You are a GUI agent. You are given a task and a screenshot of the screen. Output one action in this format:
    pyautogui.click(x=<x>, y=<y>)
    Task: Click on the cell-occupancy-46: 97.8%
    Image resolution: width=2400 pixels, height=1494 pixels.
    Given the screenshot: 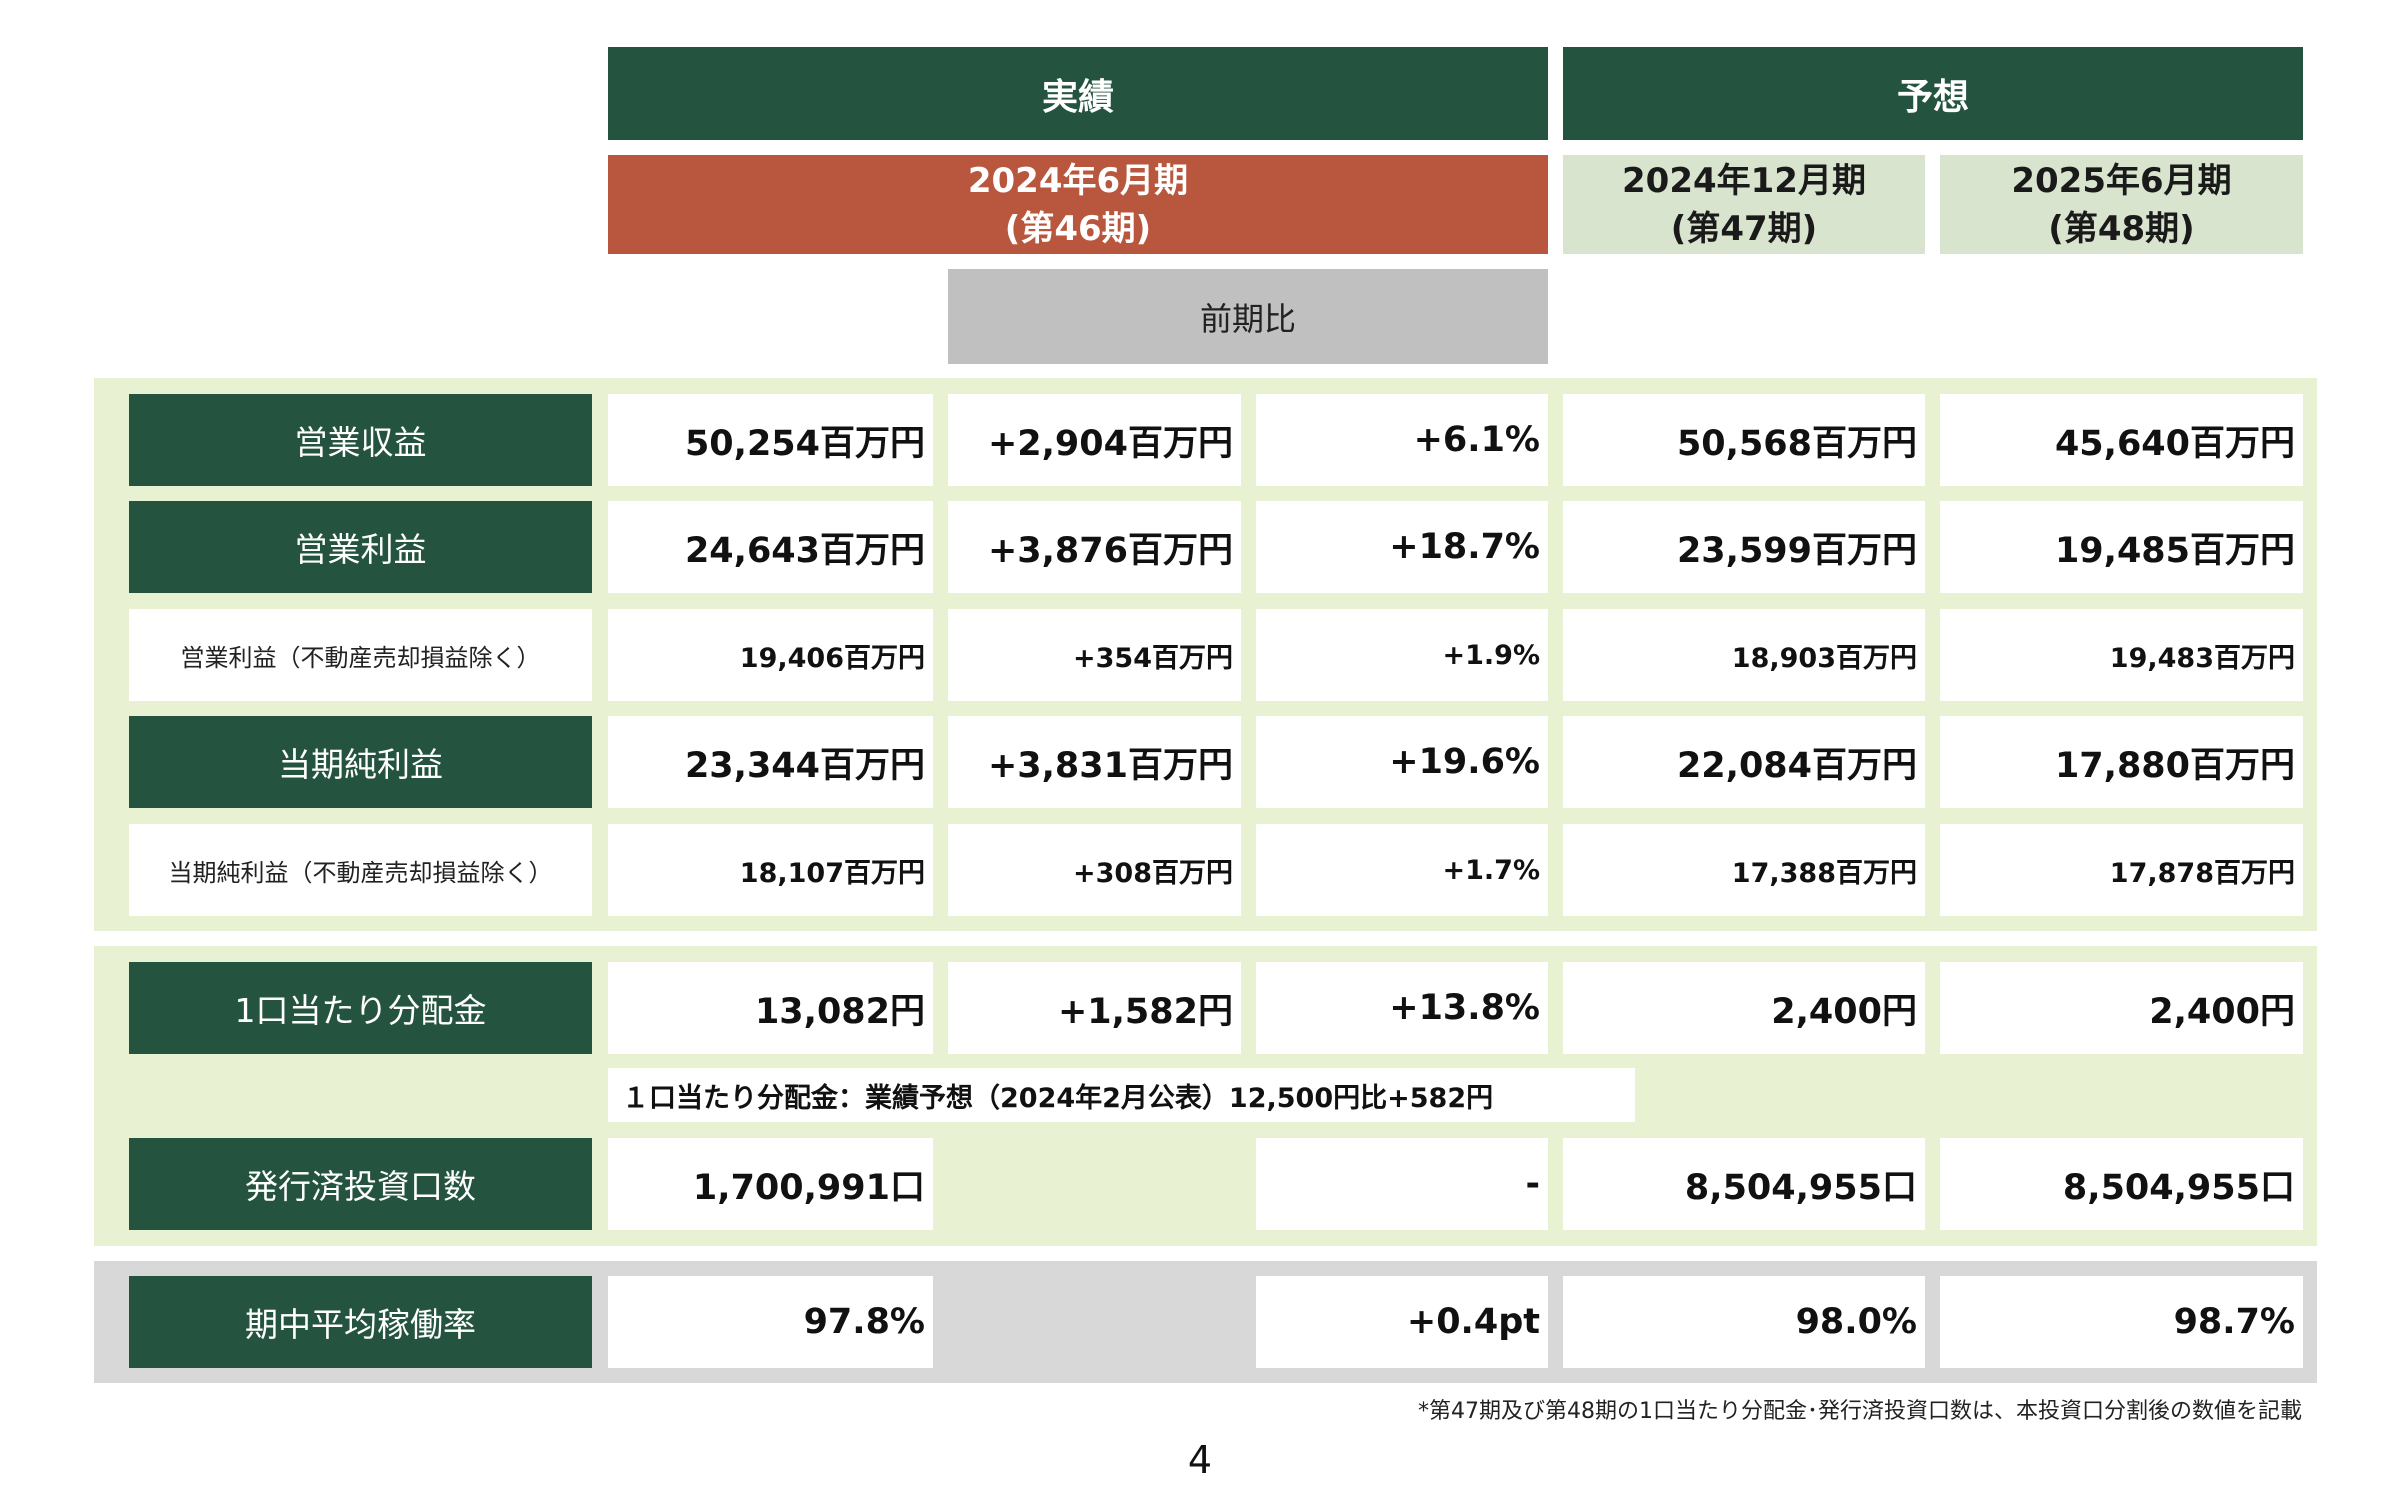 What is the action you would take?
    pyautogui.click(x=770, y=1322)
    